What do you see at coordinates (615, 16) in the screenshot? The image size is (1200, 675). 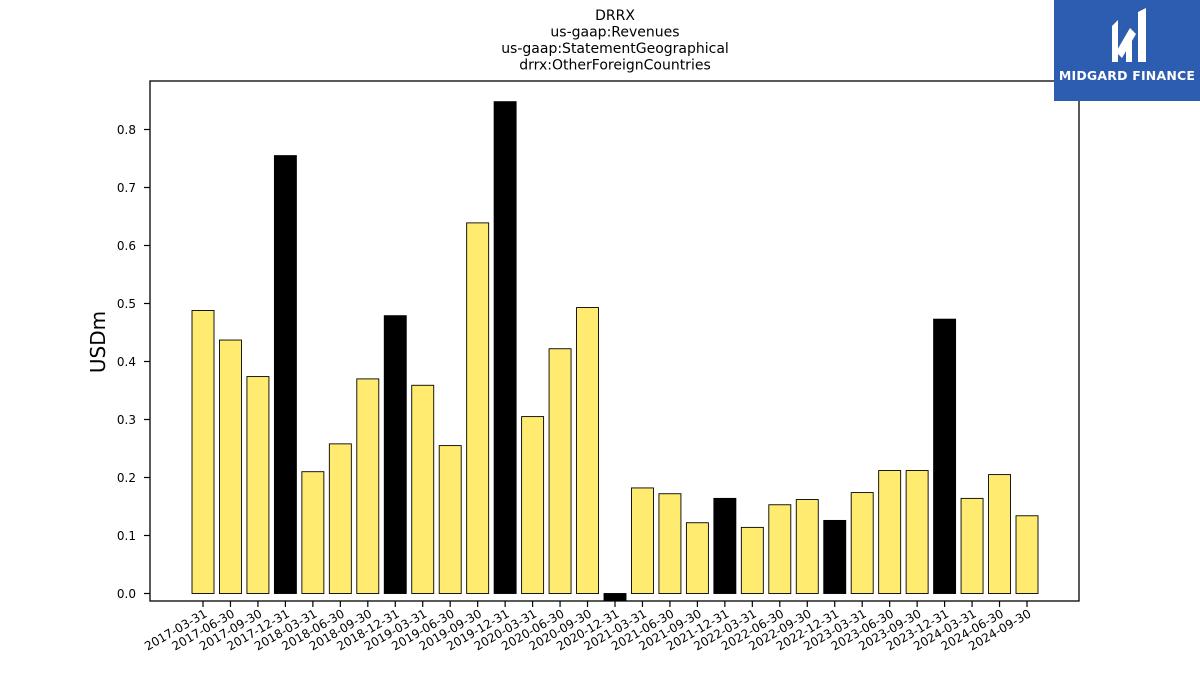 I see `chart-title-line: DRRX` at bounding box center [615, 16].